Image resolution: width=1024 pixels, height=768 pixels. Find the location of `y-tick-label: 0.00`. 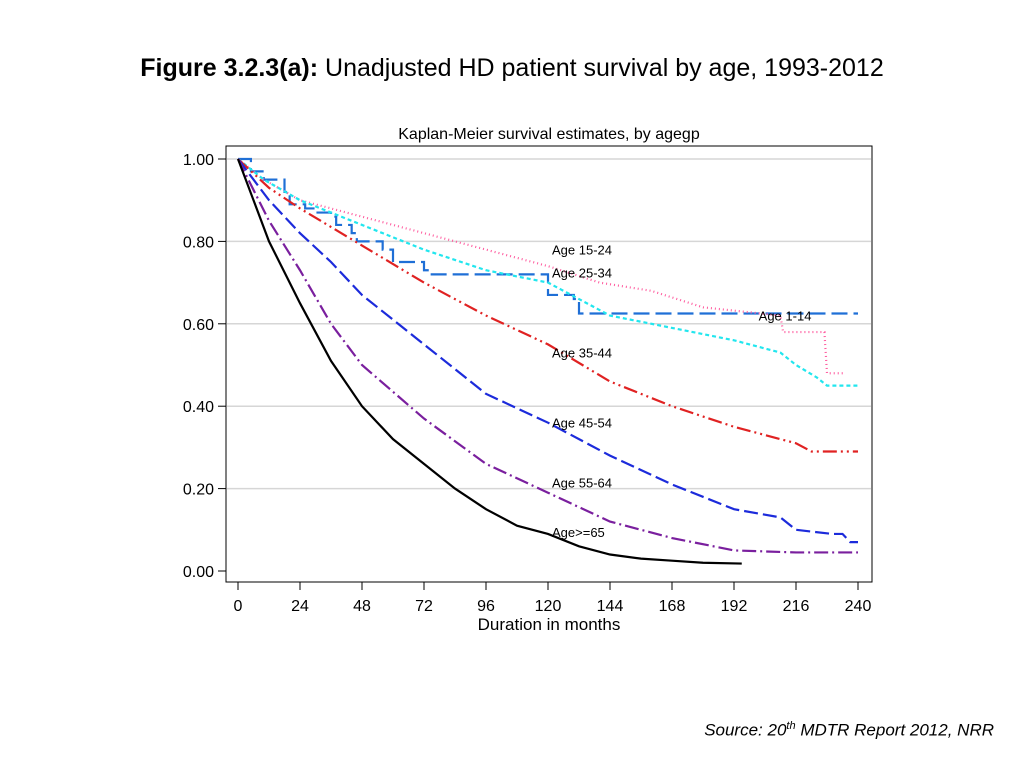

y-tick-label: 0.00 is located at coordinates (198, 572).